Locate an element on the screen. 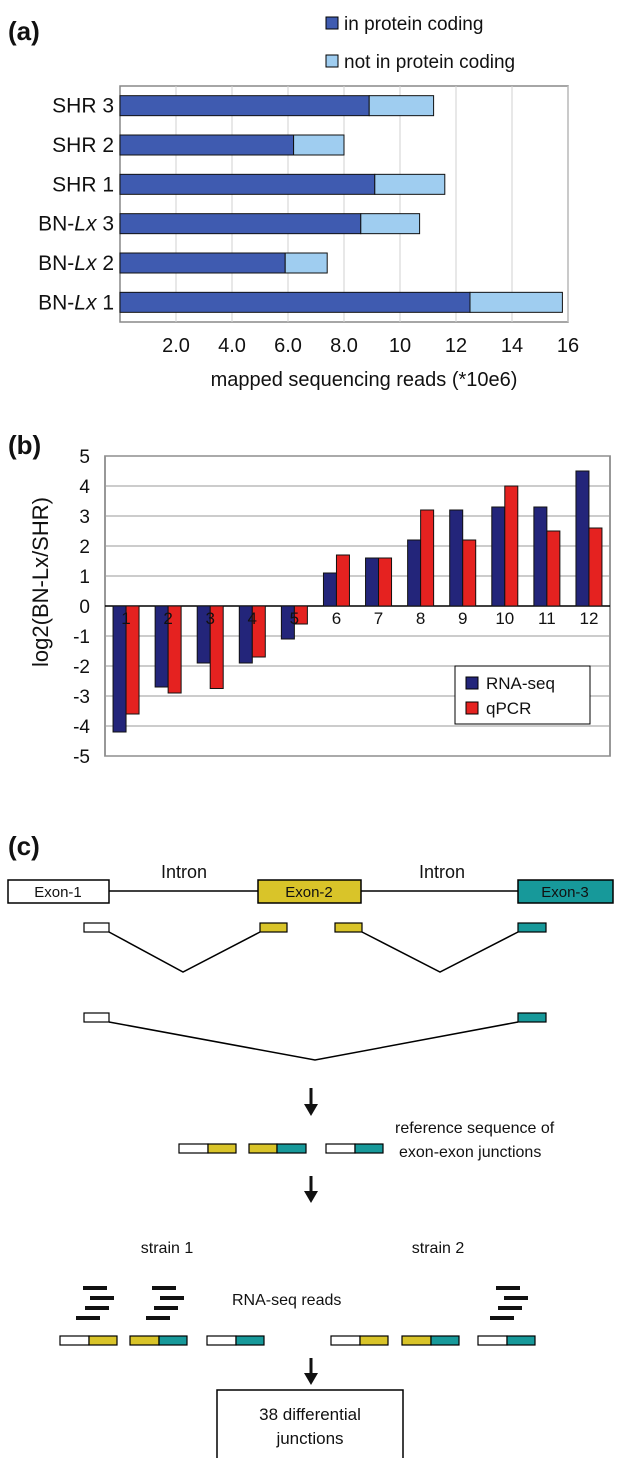 The width and height of the screenshot is (621, 1458). splice-line-exon1-exon3 is located at coordinates (313, 1041).